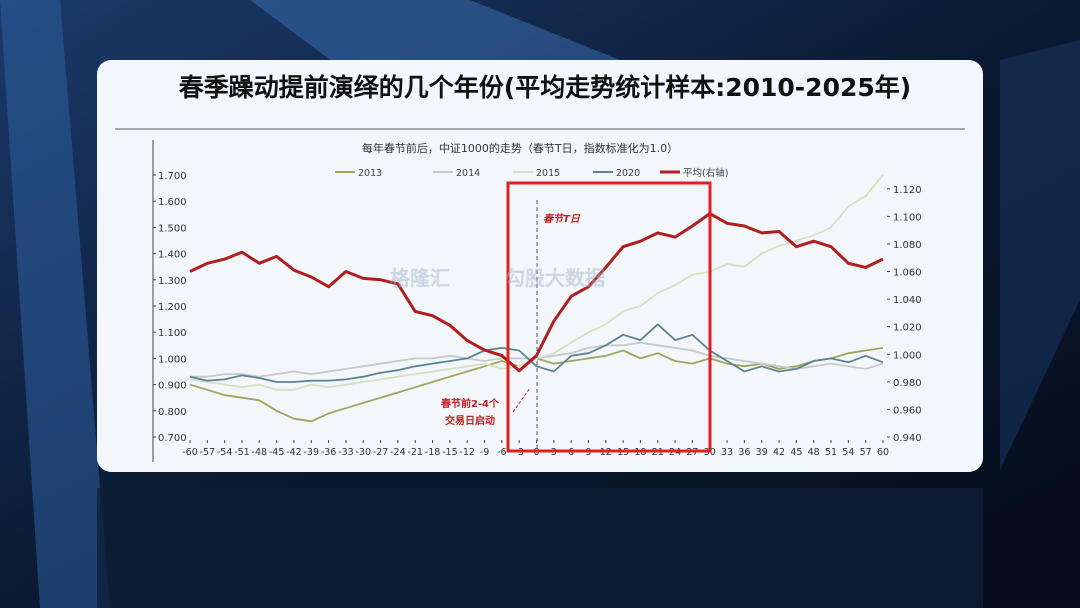  I want to click on y2-tick-label: 1.080, so click(907, 245).